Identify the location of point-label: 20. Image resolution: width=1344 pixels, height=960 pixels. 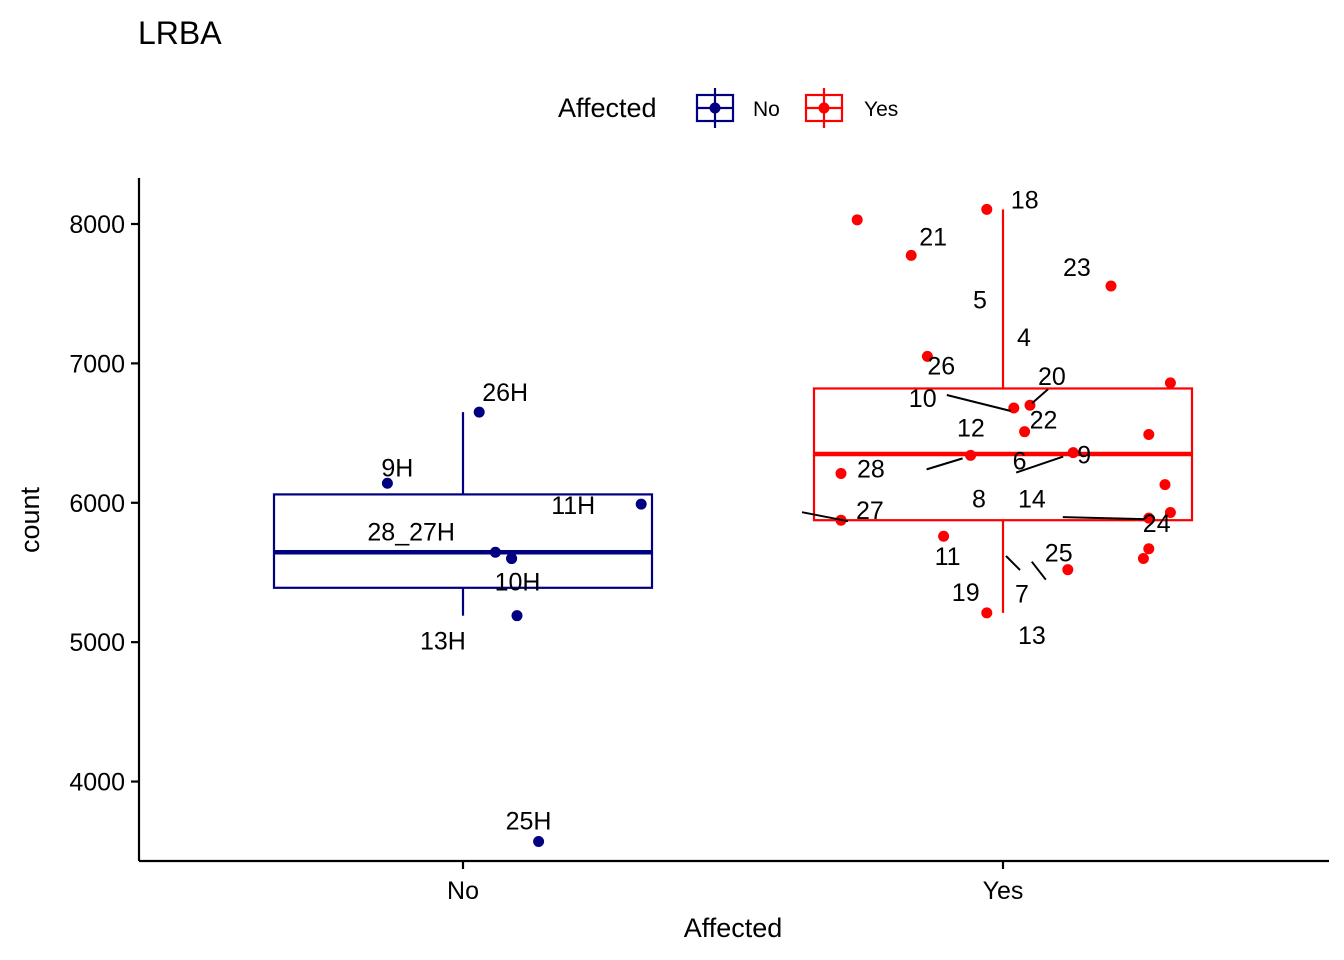
(1052, 377).